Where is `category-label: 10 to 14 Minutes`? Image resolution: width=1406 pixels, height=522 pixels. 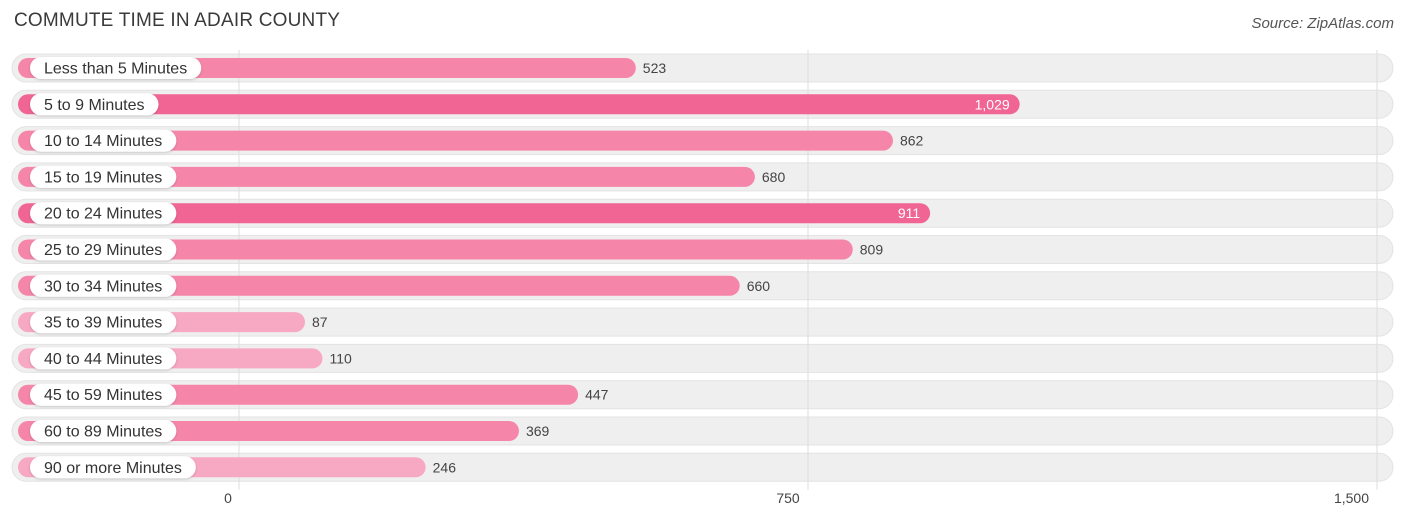 category-label: 10 to 14 Minutes is located at coordinates (103, 141).